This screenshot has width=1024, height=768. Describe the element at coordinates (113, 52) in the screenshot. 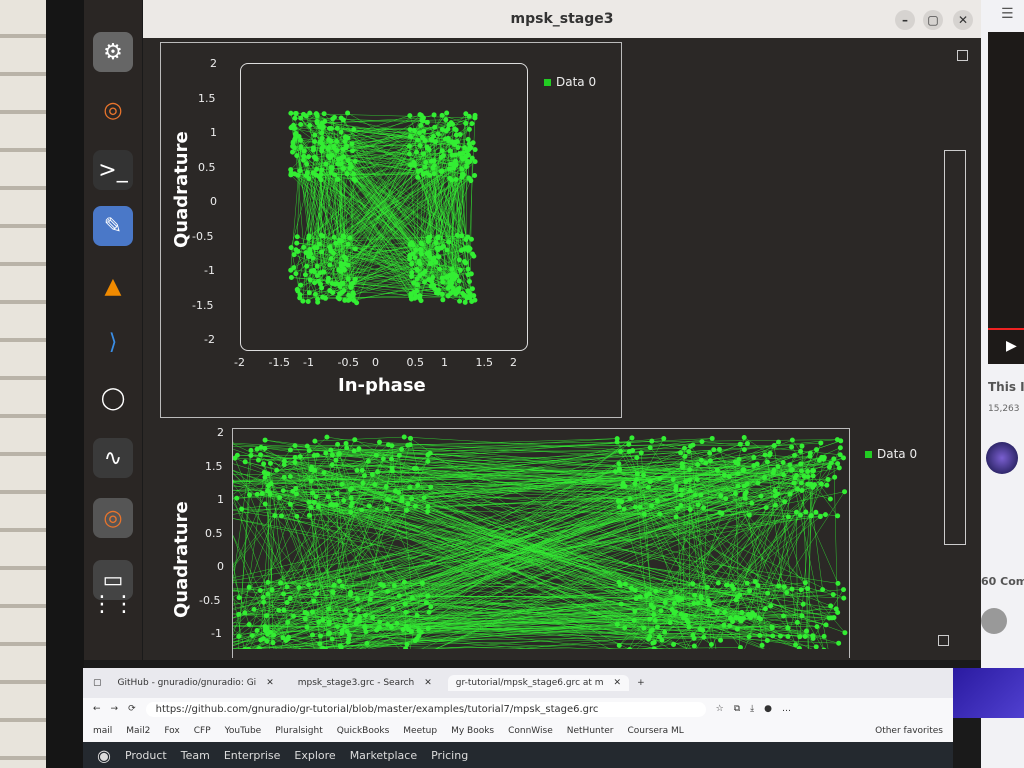

I see `settings-icon: ⚙` at that location.